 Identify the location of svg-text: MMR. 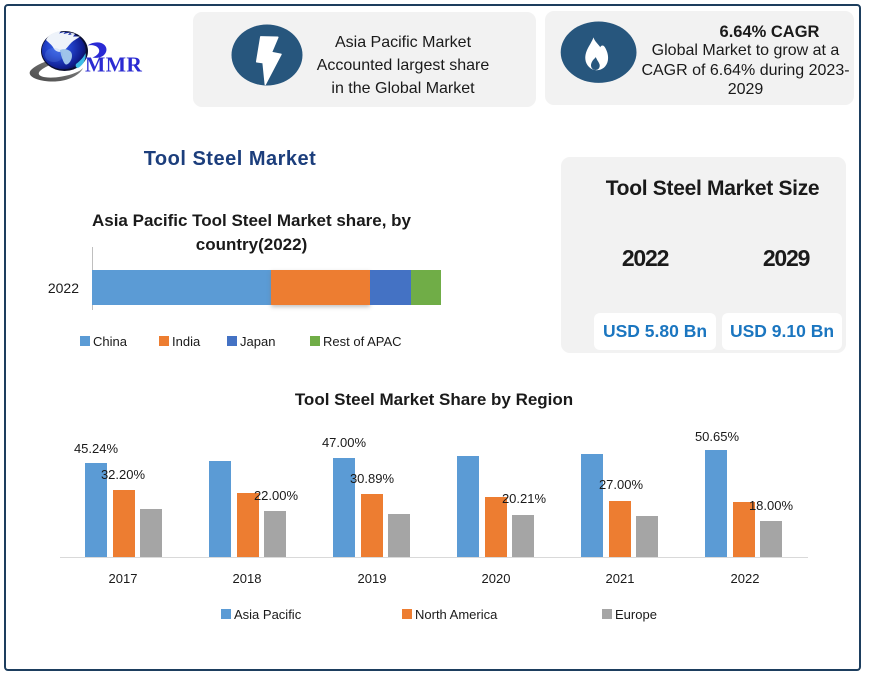
(113, 65).